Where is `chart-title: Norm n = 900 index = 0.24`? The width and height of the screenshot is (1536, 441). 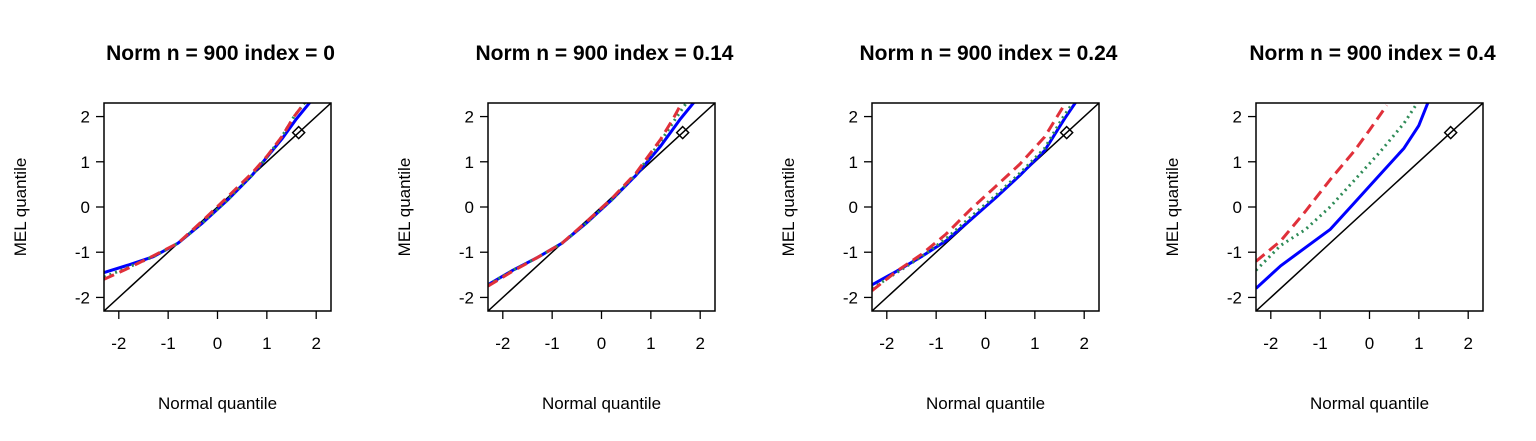
chart-title: Norm n = 900 index = 0.24 is located at coordinates (989, 53).